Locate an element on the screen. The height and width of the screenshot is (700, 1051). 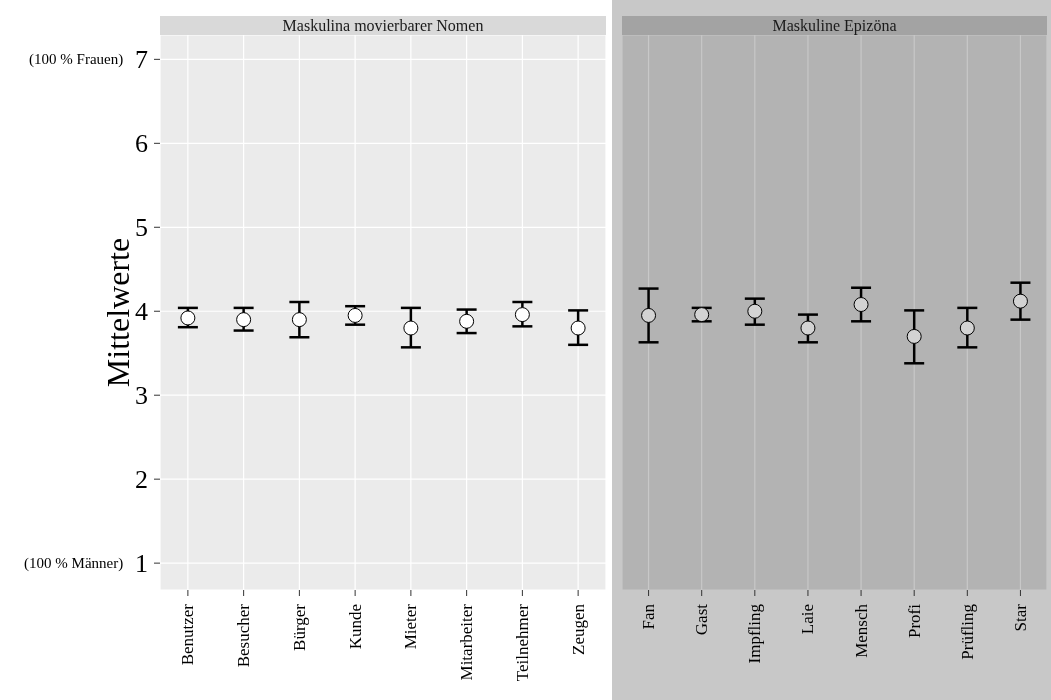
x-tick-label: Mieter is located at coordinates (411, 626).